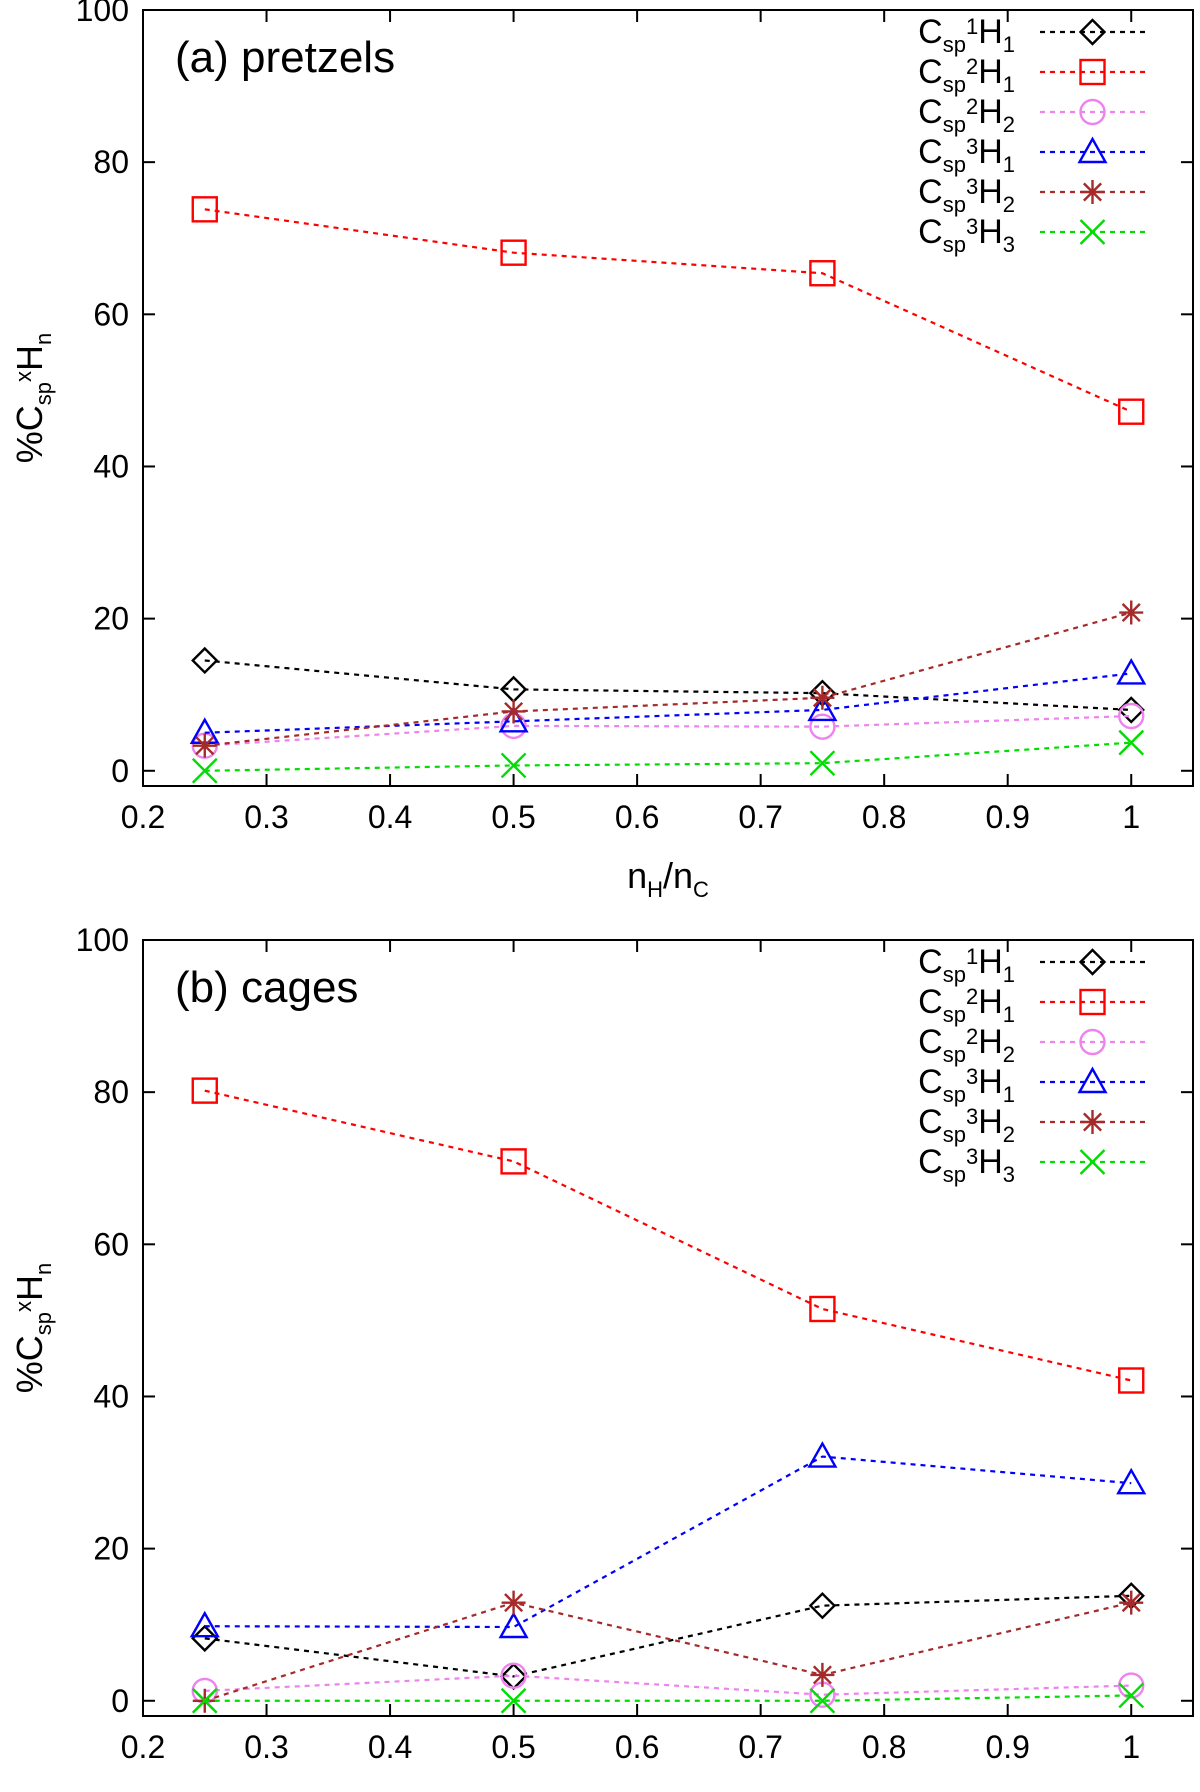 The height and width of the screenshot is (1792, 1200). What do you see at coordinates (668, 1788) in the screenshot?
I see `x-axis-label: nH/nC` at bounding box center [668, 1788].